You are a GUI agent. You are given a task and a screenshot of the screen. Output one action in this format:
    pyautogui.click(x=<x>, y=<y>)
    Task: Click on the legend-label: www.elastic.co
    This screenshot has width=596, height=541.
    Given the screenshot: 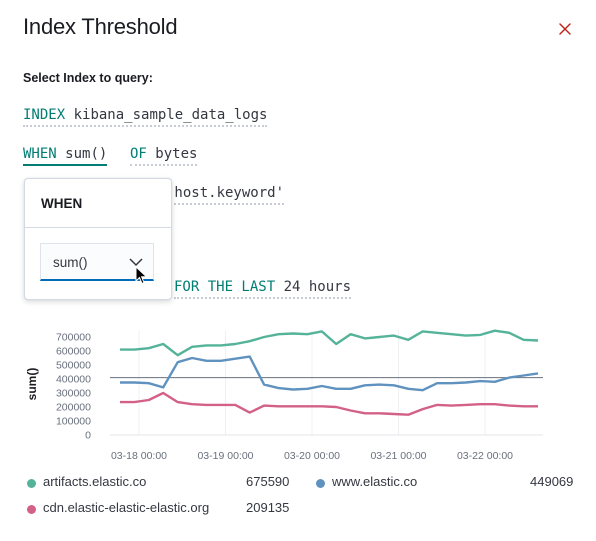 What is the action you would take?
    pyautogui.click(x=375, y=481)
    